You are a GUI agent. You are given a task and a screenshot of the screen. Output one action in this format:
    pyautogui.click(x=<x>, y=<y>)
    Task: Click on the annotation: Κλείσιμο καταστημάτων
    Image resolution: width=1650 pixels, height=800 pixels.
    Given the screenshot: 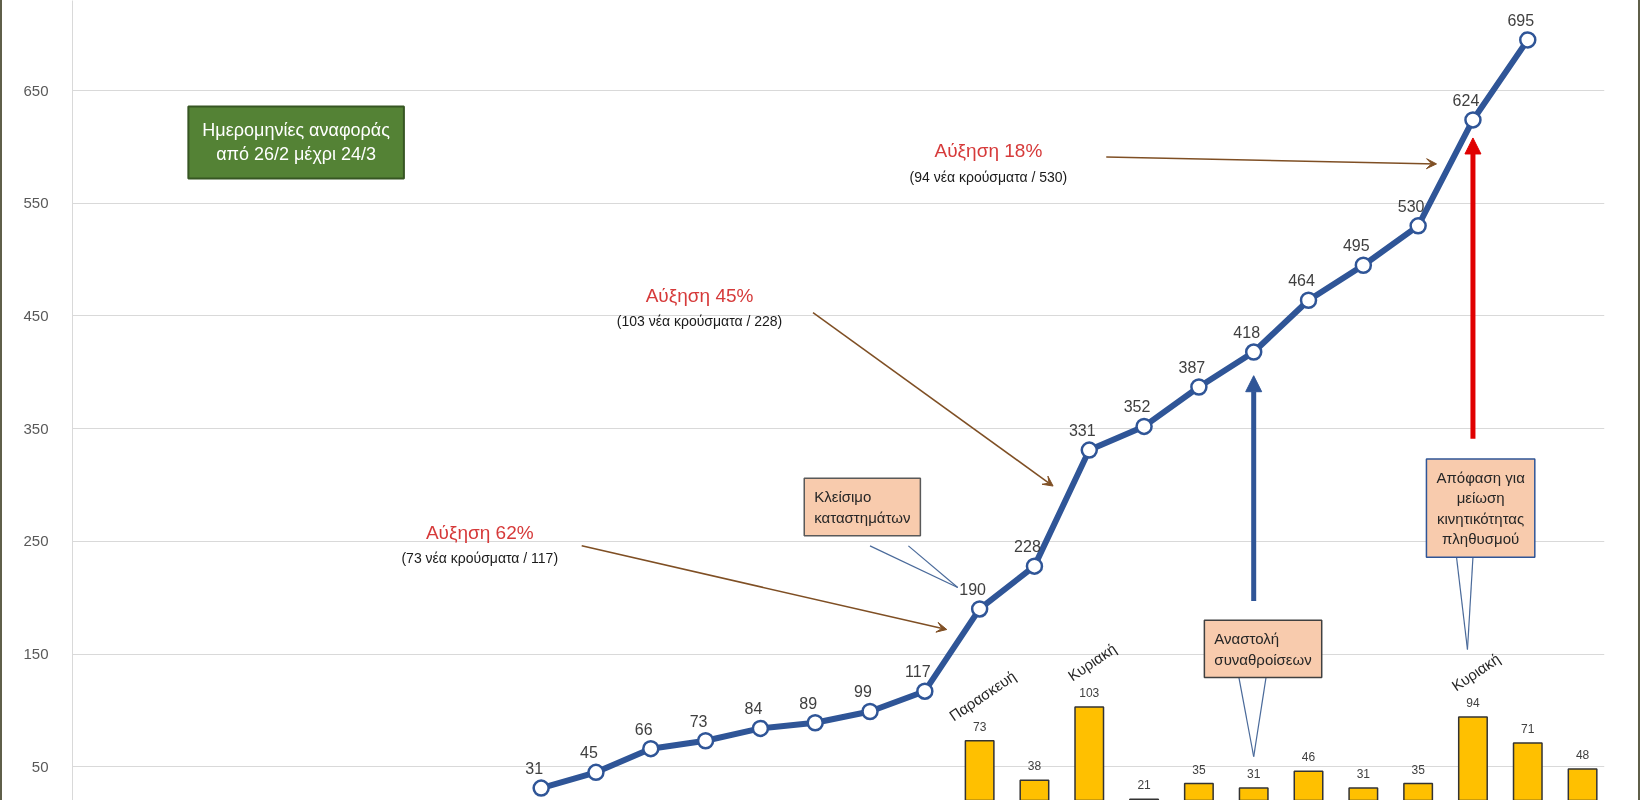 What is the action you would take?
    pyautogui.click(x=862, y=507)
    